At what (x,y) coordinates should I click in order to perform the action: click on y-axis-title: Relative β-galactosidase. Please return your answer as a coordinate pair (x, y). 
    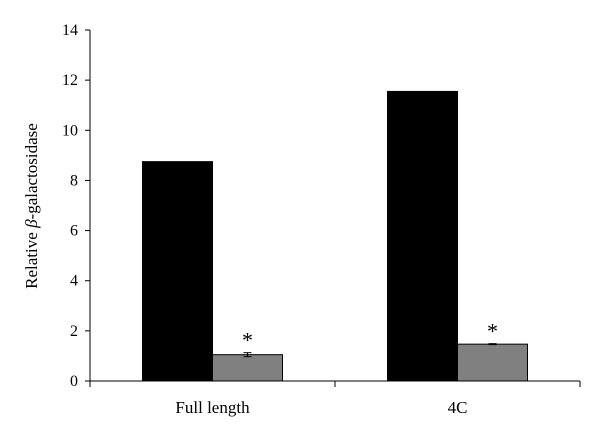
    Looking at the image, I should click on (31, 206).